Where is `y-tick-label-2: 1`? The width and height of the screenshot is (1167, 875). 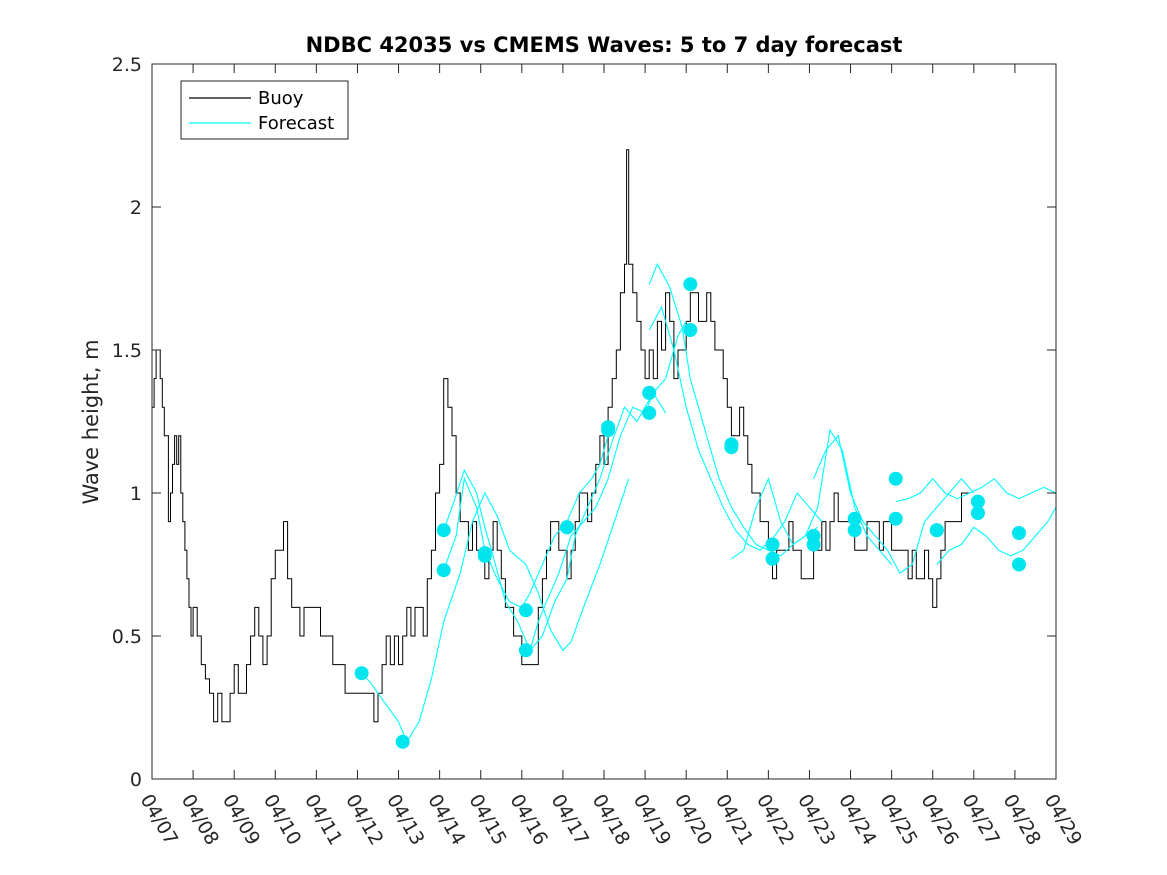 y-tick-label-2: 1 is located at coordinates (136, 494).